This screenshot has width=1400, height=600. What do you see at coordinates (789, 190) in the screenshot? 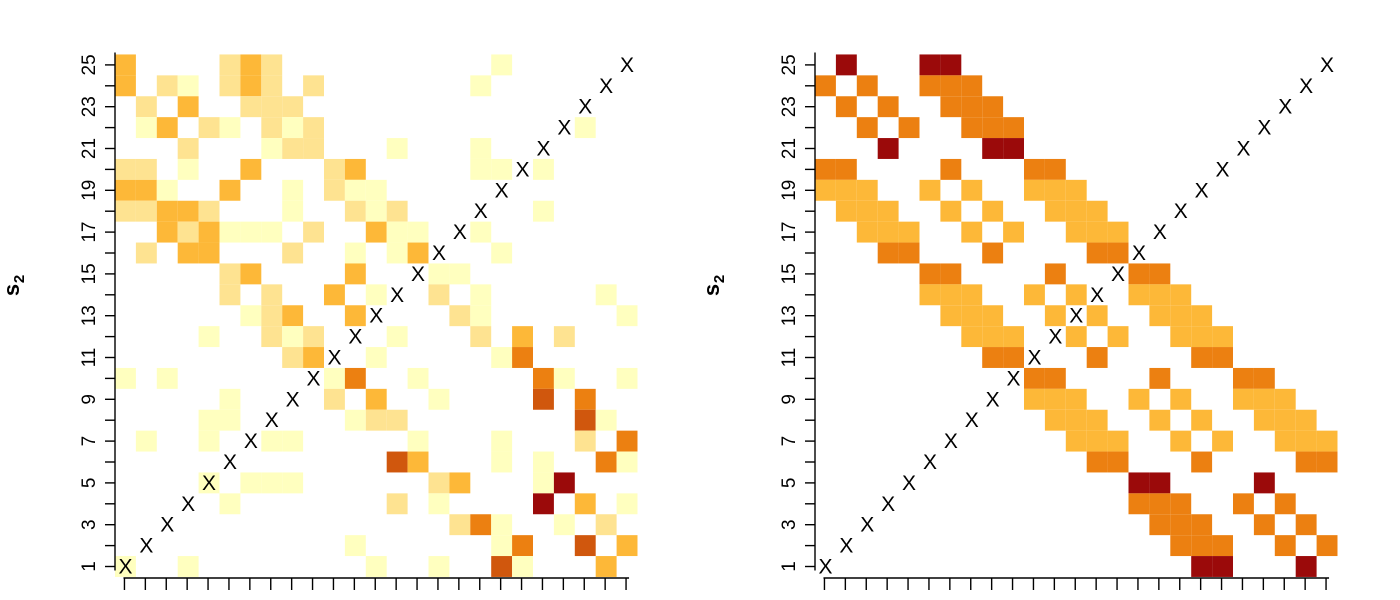
I see `y-tick-label: 19` at bounding box center [789, 190].